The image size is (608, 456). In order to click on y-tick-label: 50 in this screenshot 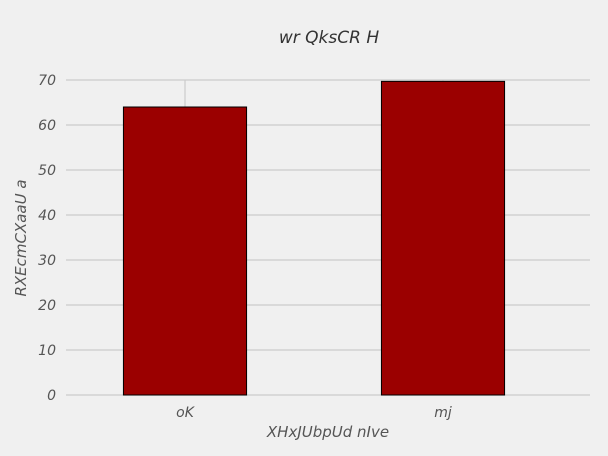, I will do `click(47, 171)`.